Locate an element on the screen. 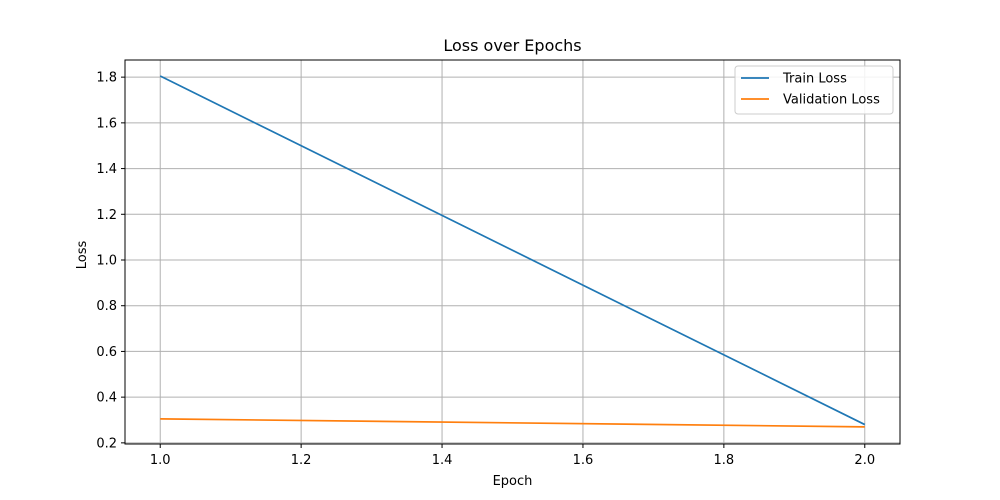  chart-title: Loss over Epochs is located at coordinates (512, 45).